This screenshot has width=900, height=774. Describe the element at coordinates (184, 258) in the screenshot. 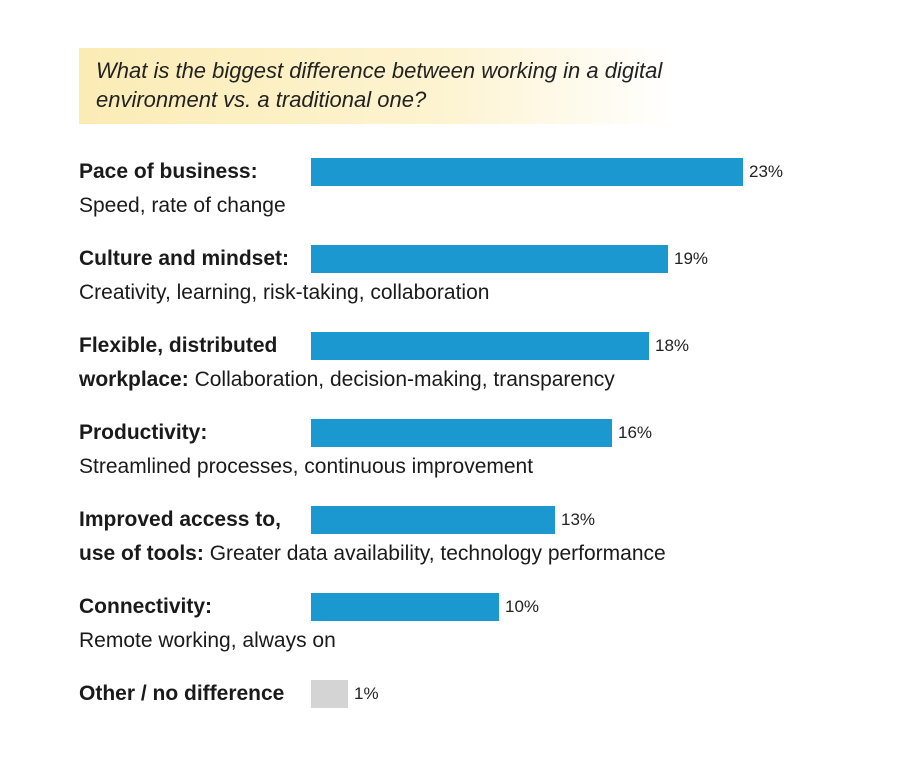

I see `category-title: Culture and mindset:` at that location.